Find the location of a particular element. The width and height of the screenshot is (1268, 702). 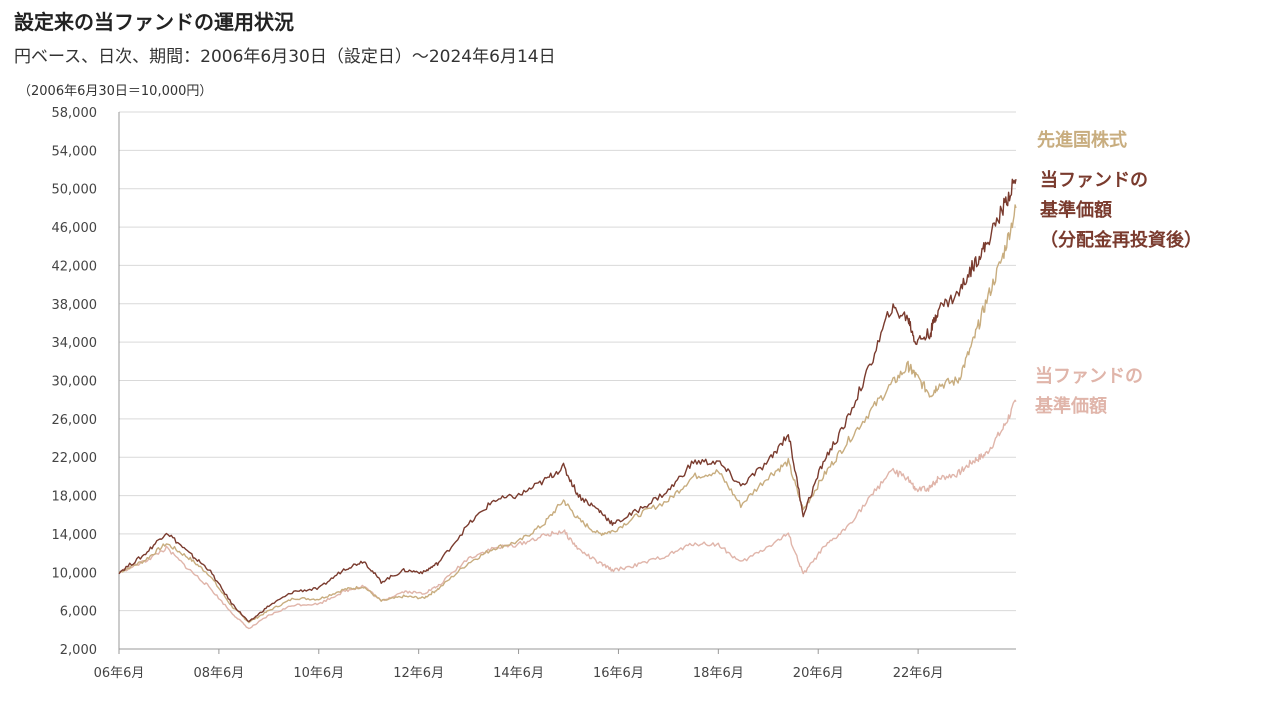

y-tick-label: 18,000 is located at coordinates (75, 497).